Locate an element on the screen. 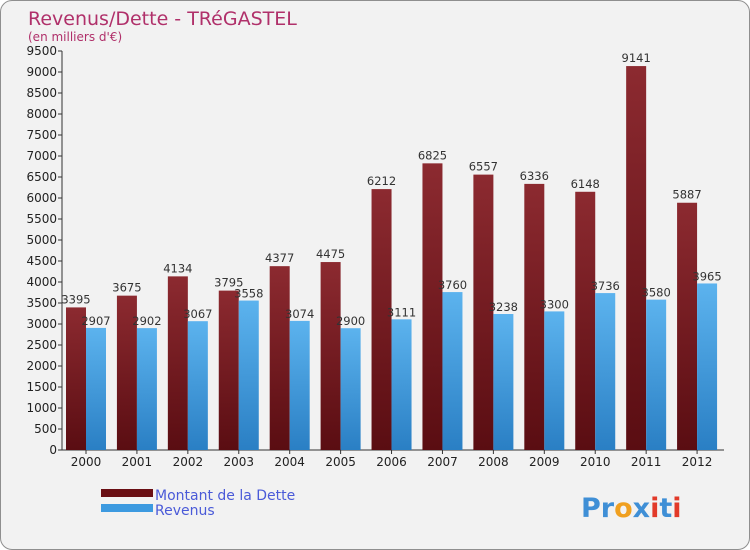 The width and height of the screenshot is (750, 550). y-tick-label: 4000 is located at coordinates (41, 282).